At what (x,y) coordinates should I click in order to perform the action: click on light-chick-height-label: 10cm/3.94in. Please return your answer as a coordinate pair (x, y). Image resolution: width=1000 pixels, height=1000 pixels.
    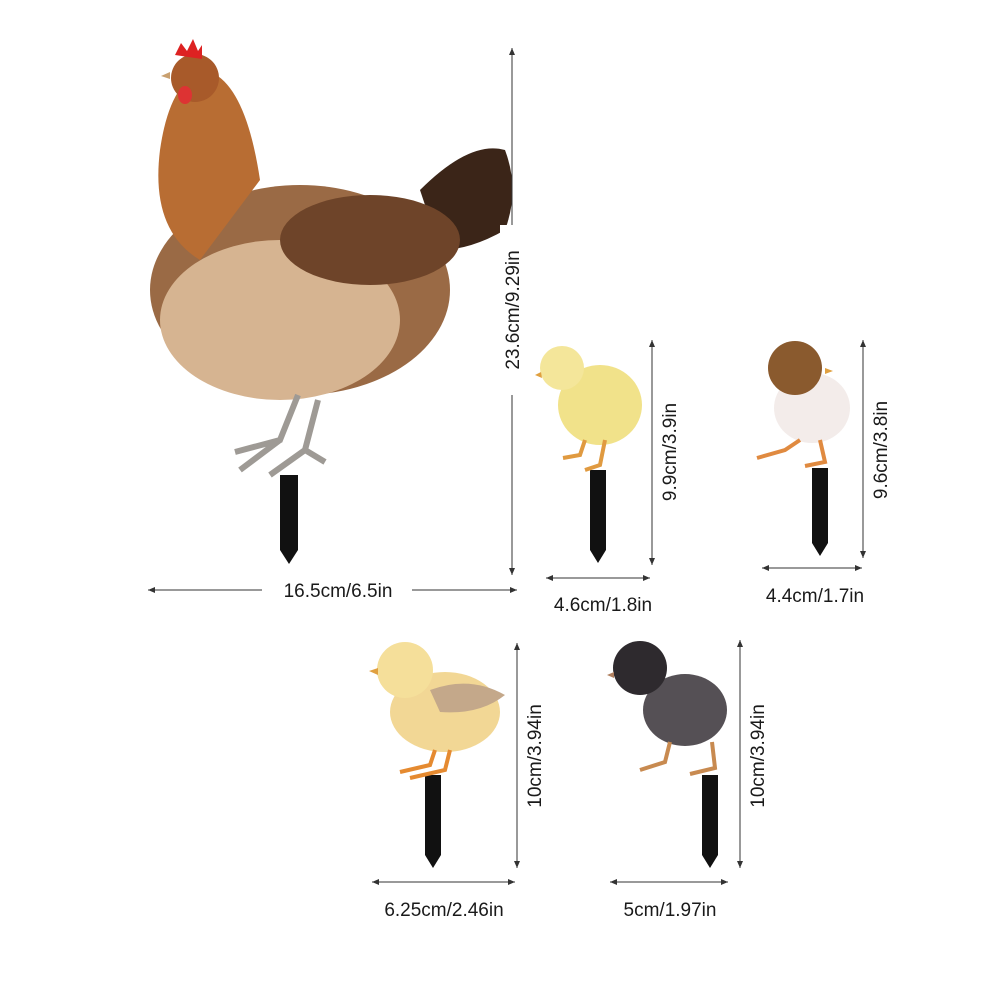
    Looking at the image, I should click on (535, 756).